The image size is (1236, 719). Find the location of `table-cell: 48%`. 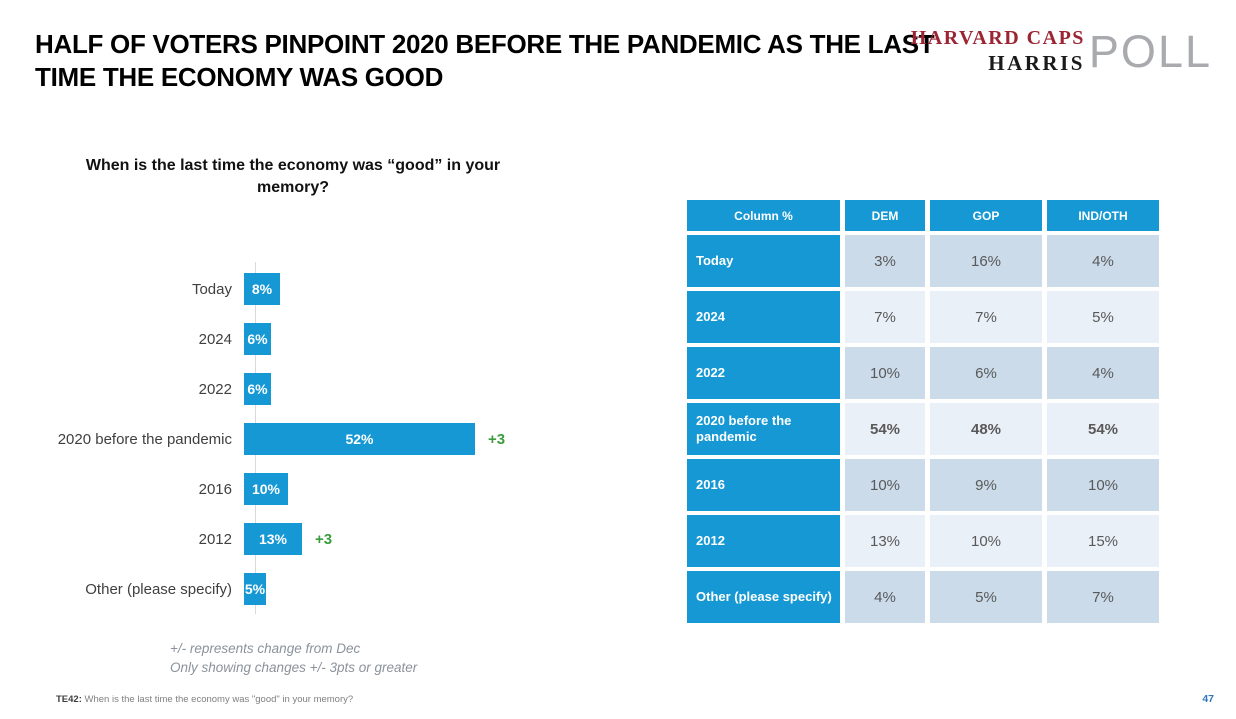

table-cell: 48% is located at coordinates (986, 429).